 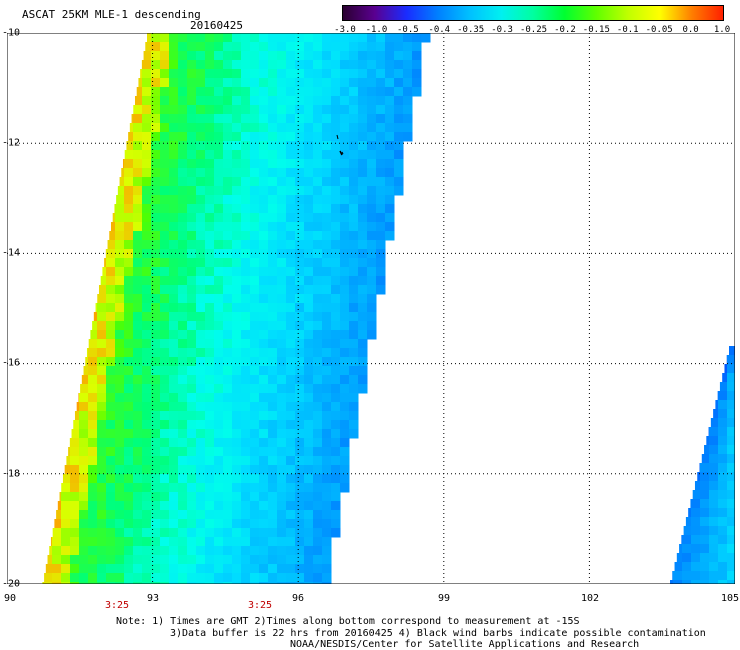 What do you see at coordinates (340, 145) in the screenshot?
I see `wind-barb-marks` at bounding box center [340, 145].